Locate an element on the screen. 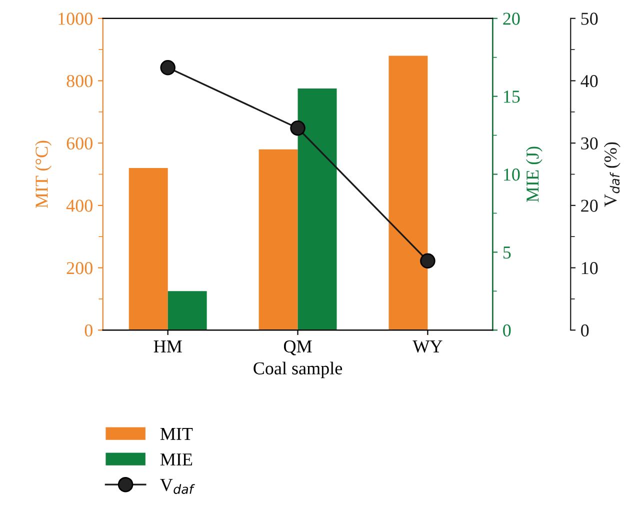 This screenshot has width=639, height=511. x-tick-label: WY is located at coordinates (427, 346).